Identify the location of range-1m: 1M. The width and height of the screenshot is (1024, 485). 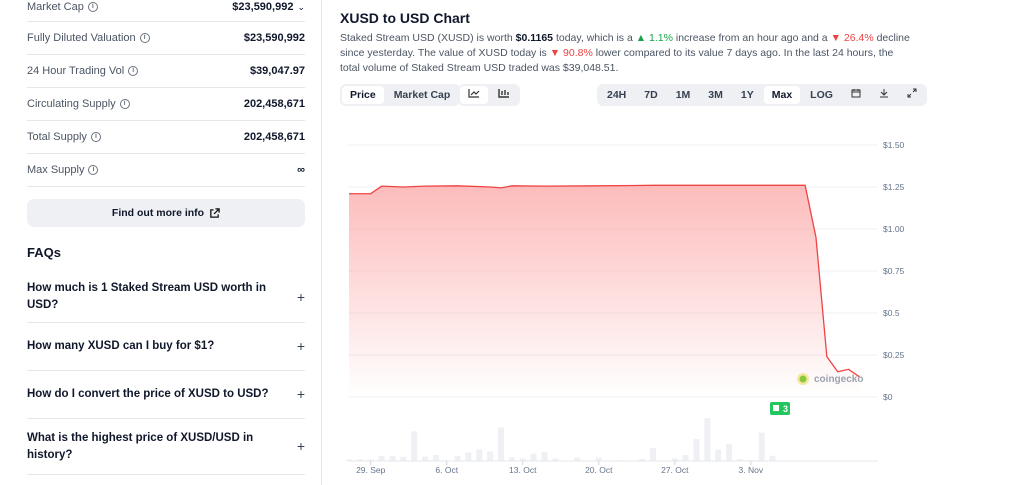
(683, 95).